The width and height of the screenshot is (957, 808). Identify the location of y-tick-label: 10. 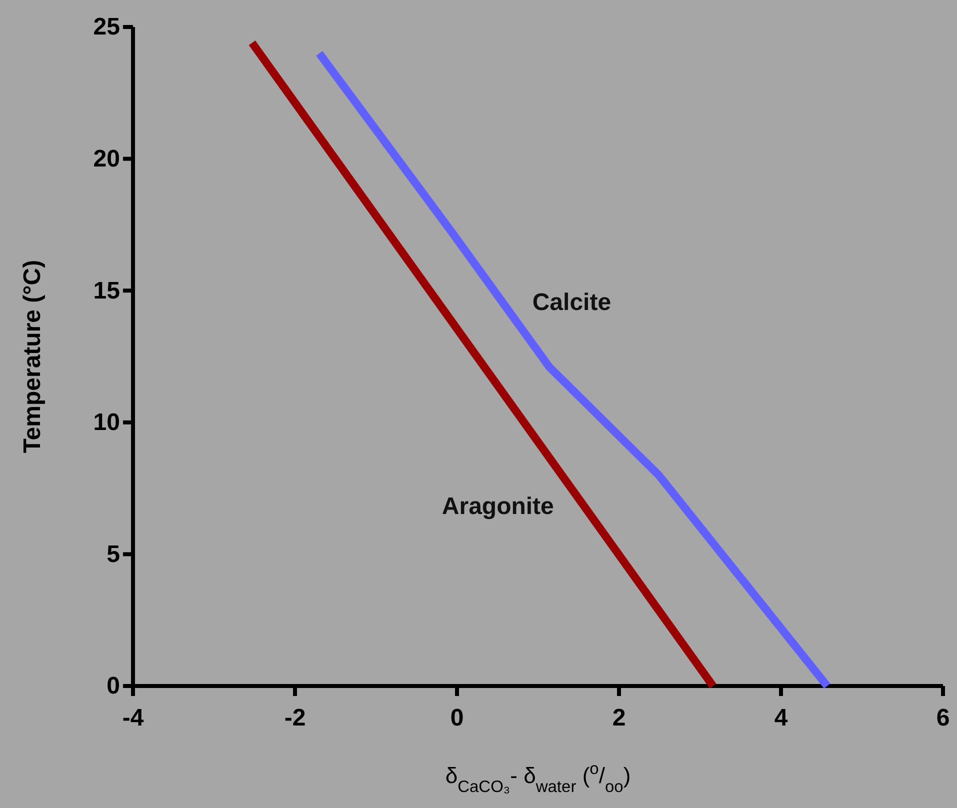
(106, 422).